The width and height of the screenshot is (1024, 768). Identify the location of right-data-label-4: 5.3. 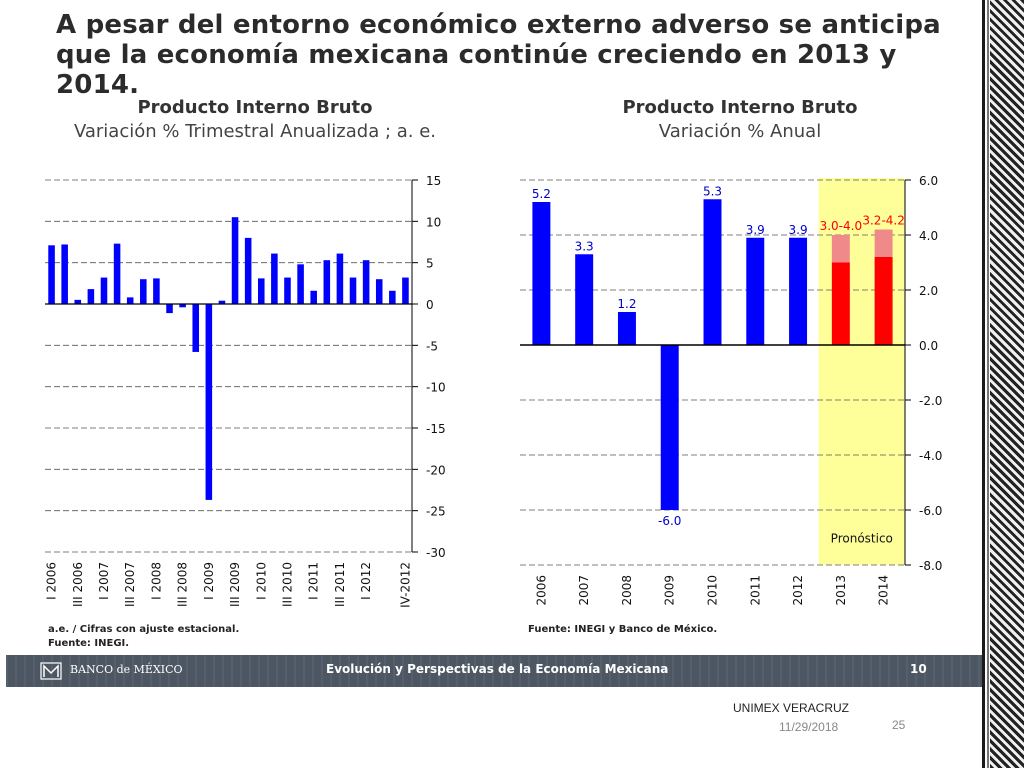
(712, 191).